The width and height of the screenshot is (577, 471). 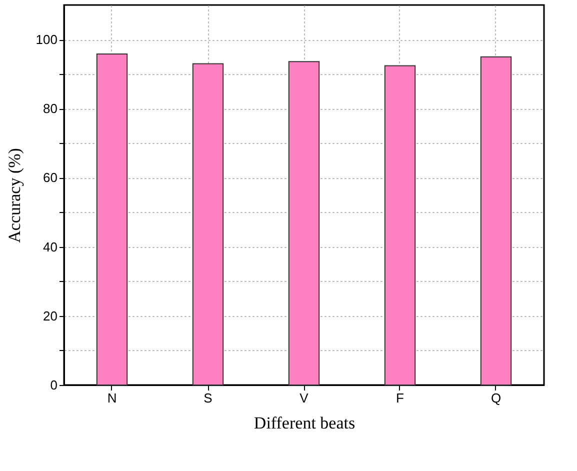 What do you see at coordinates (47, 40) in the screenshot?
I see `y-tick-label: 100` at bounding box center [47, 40].